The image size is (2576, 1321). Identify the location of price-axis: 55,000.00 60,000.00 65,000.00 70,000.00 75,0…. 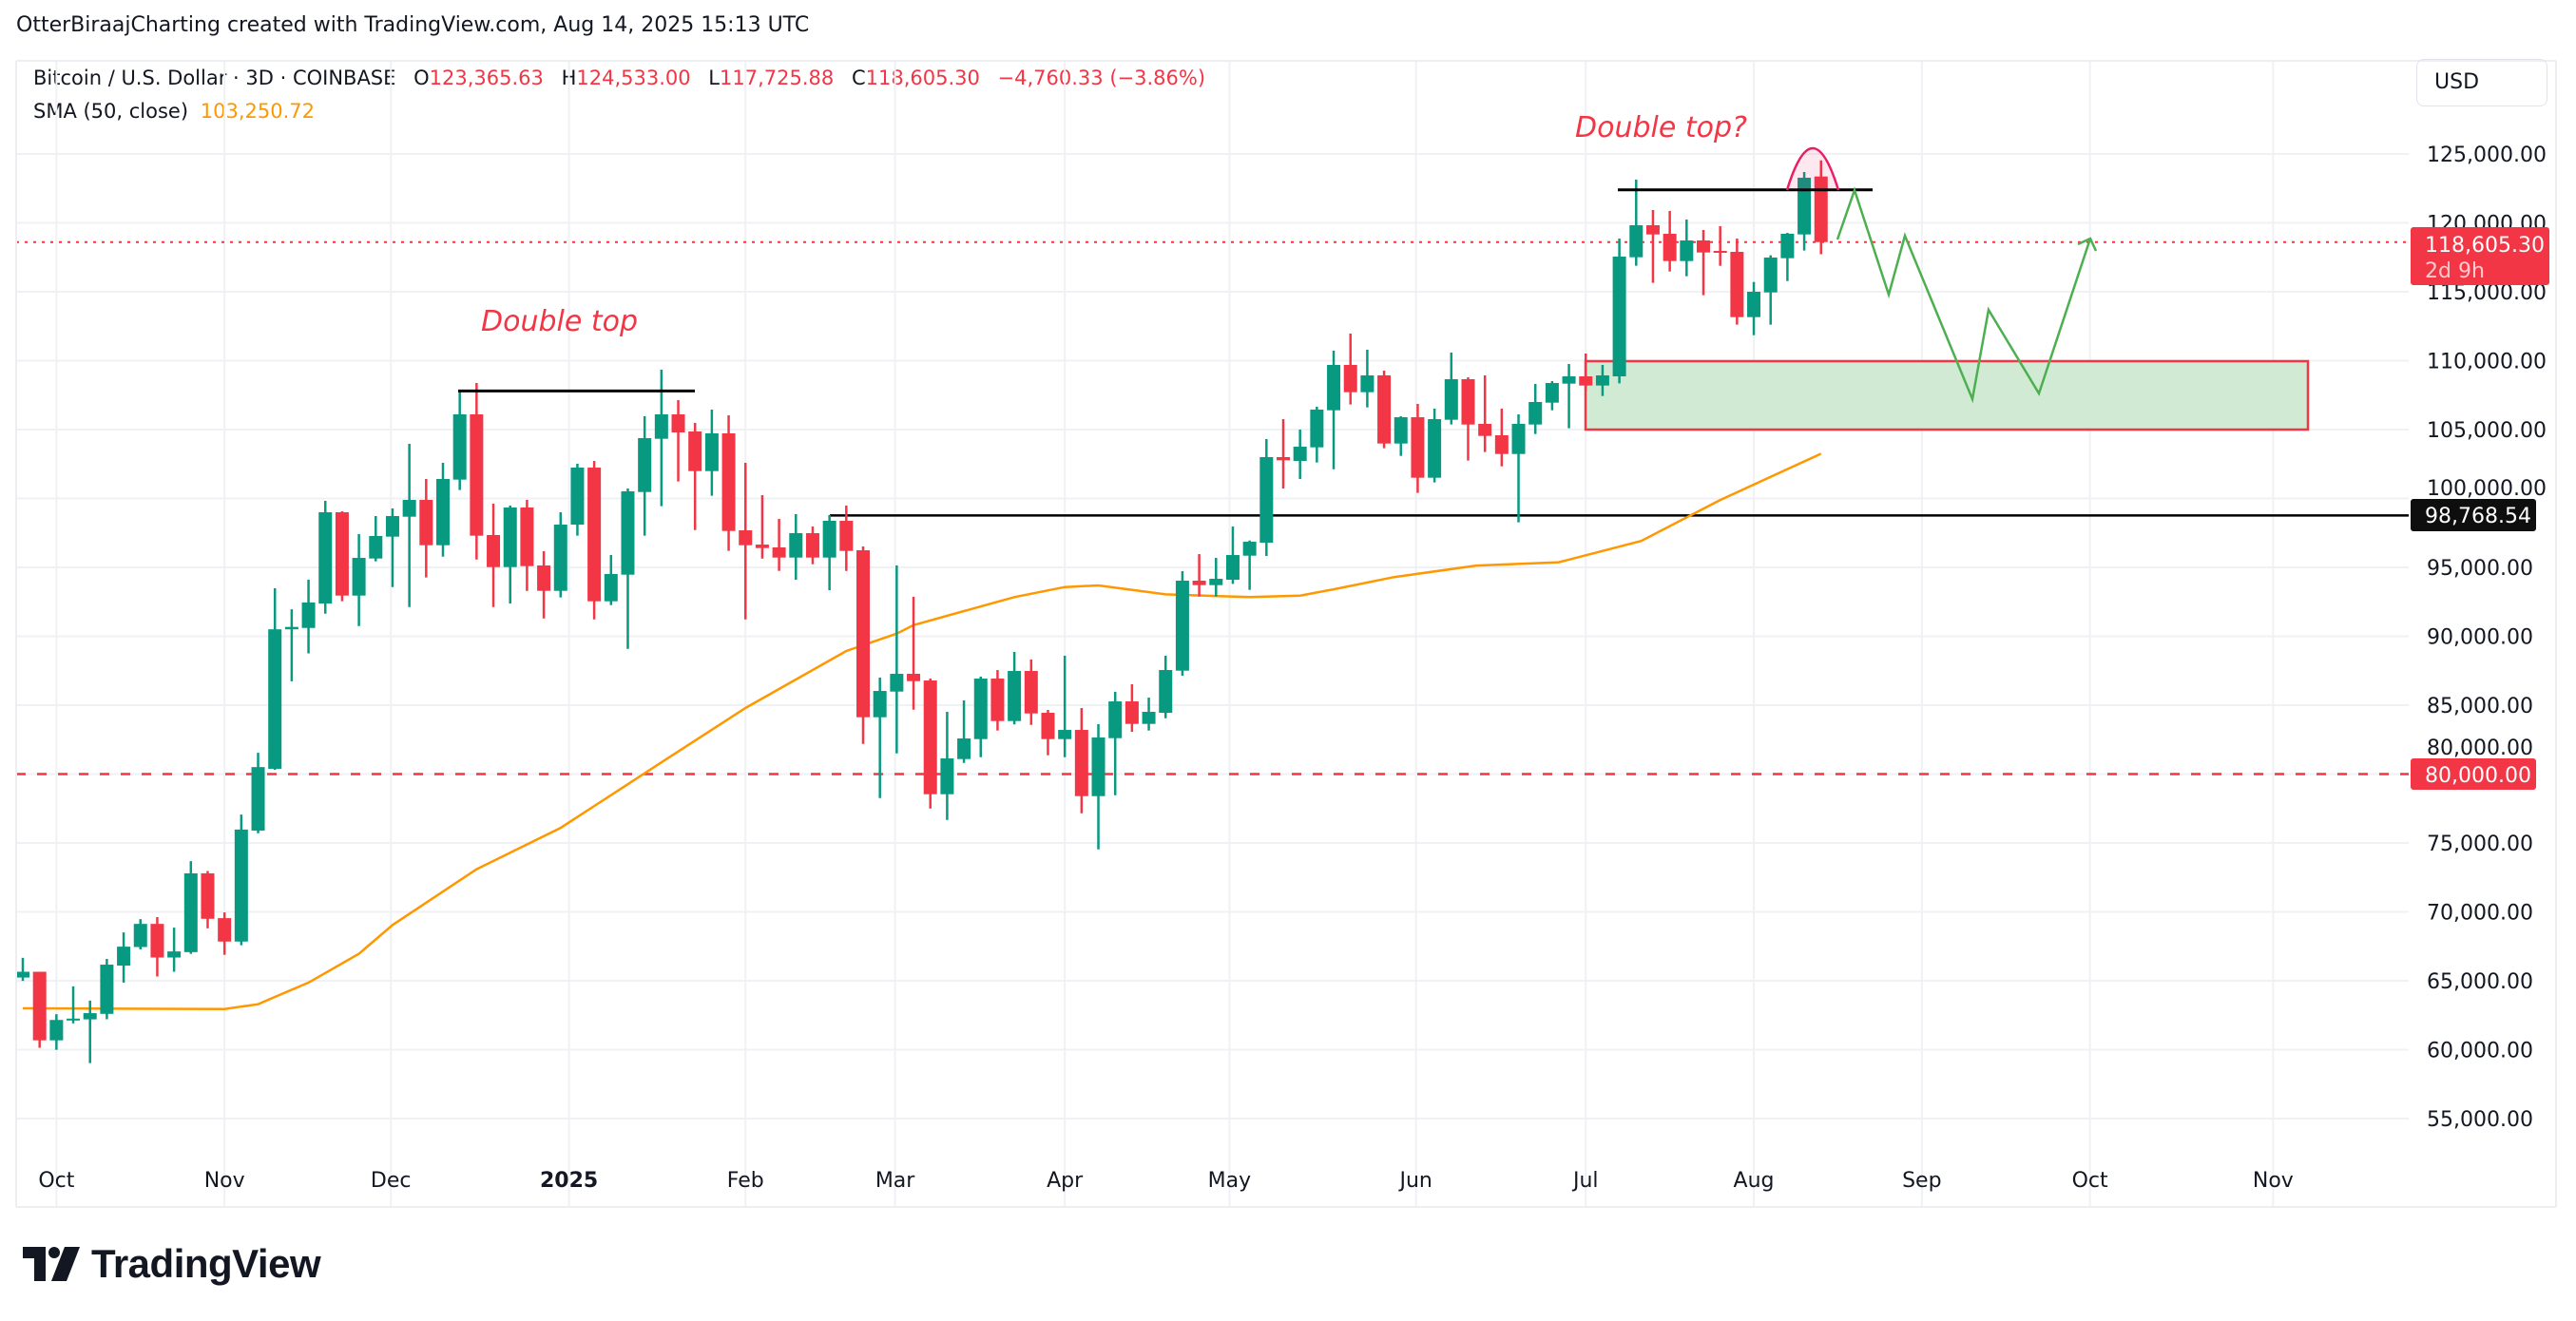
(2487, 638).